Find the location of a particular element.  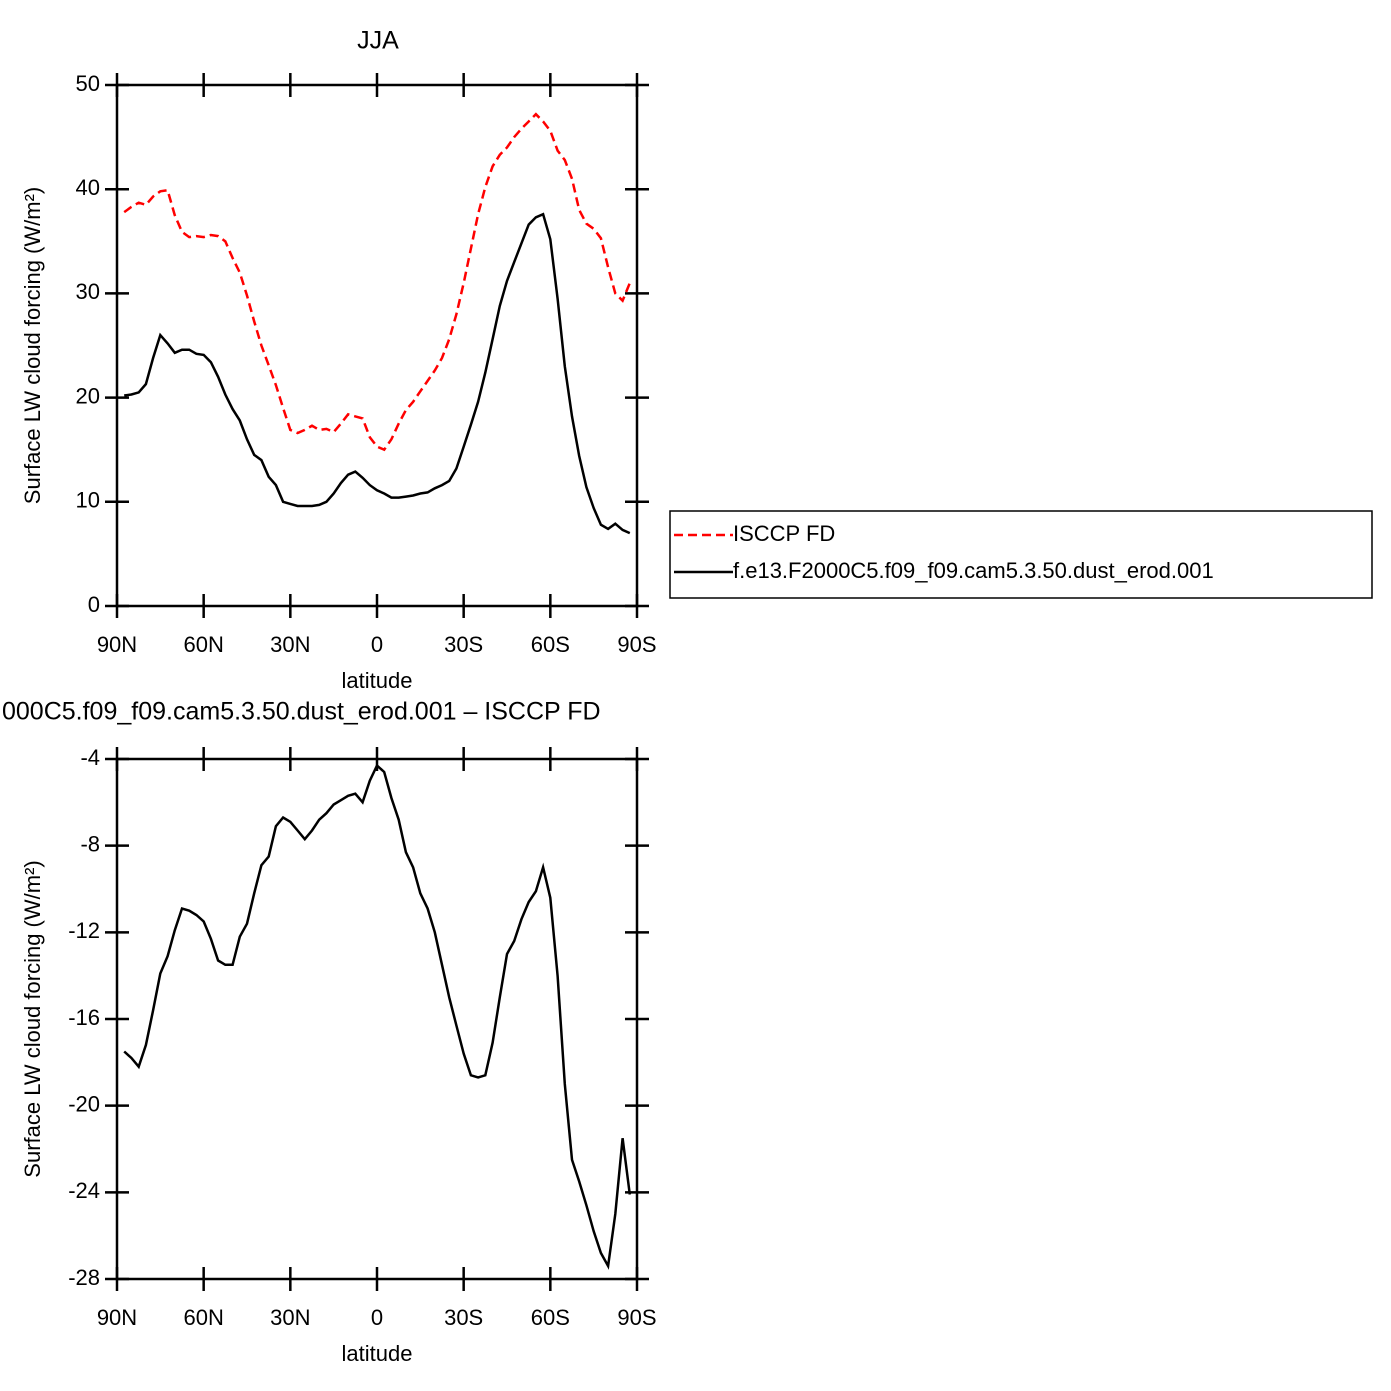

y-tick-label: 40 is located at coordinates (88, 187).